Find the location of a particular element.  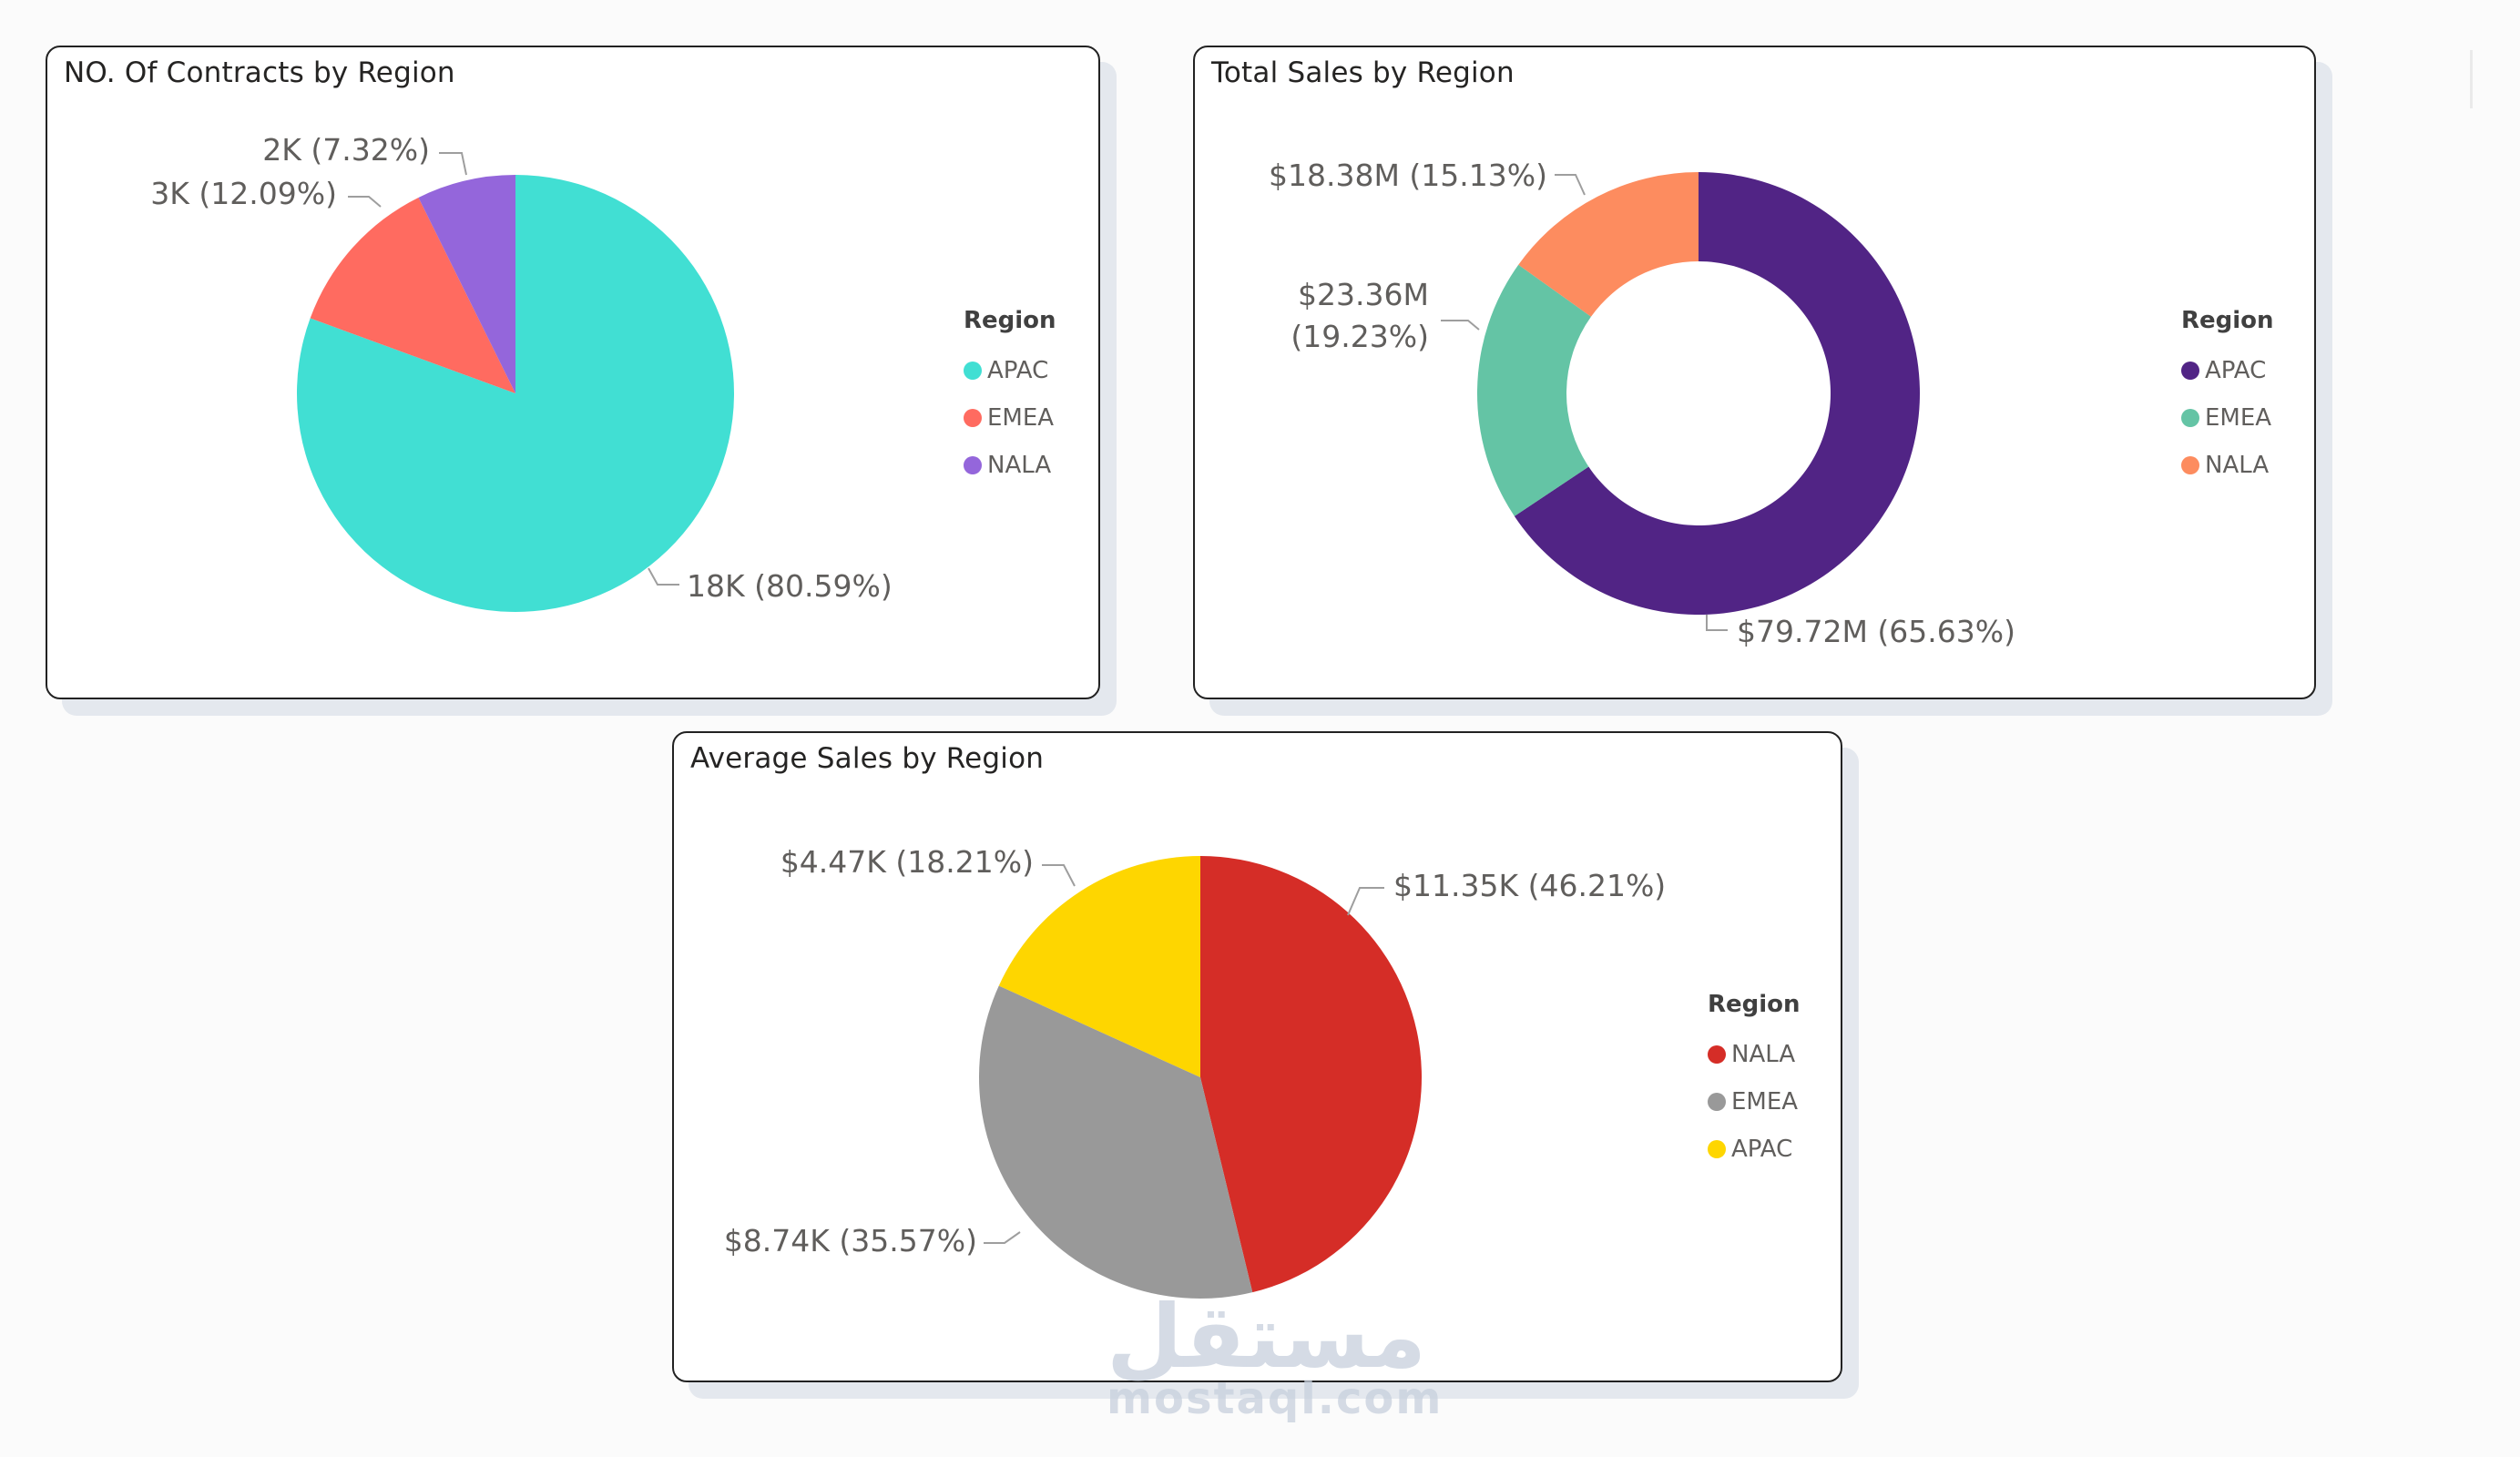

chart-title: Average Sales by Region is located at coordinates (867, 759).